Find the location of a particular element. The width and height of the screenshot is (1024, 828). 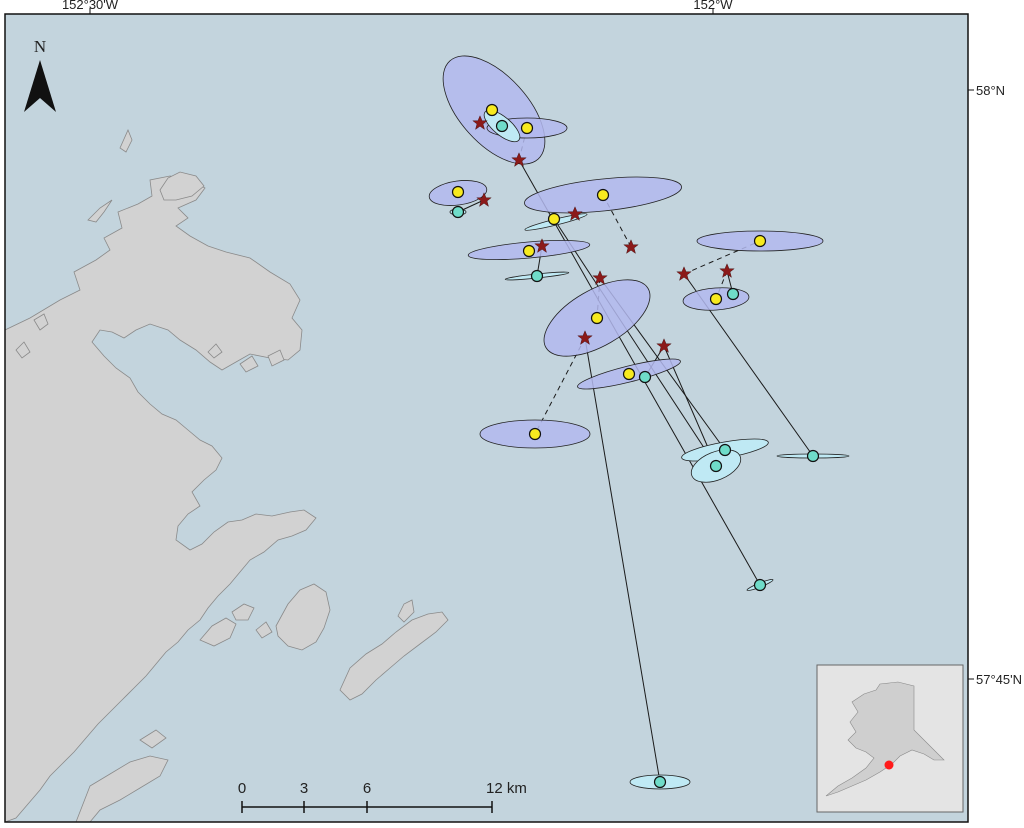

north-label: N is located at coordinates (40, 46).